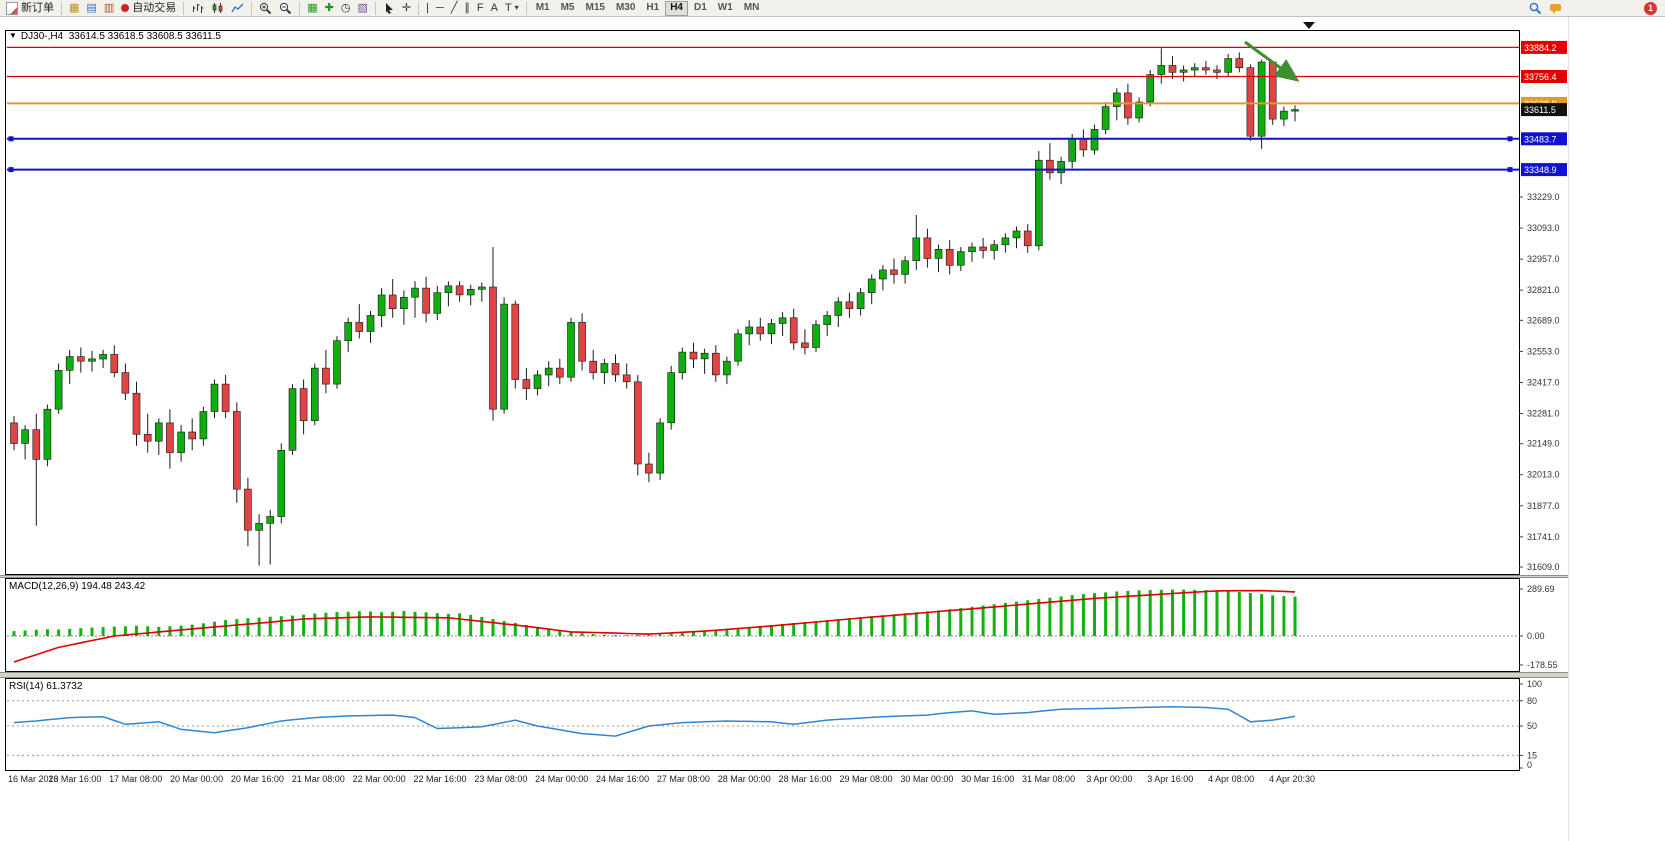 Image resolution: width=1665 pixels, height=841 pixels. I want to click on bar-chart-button, so click(197, 8).